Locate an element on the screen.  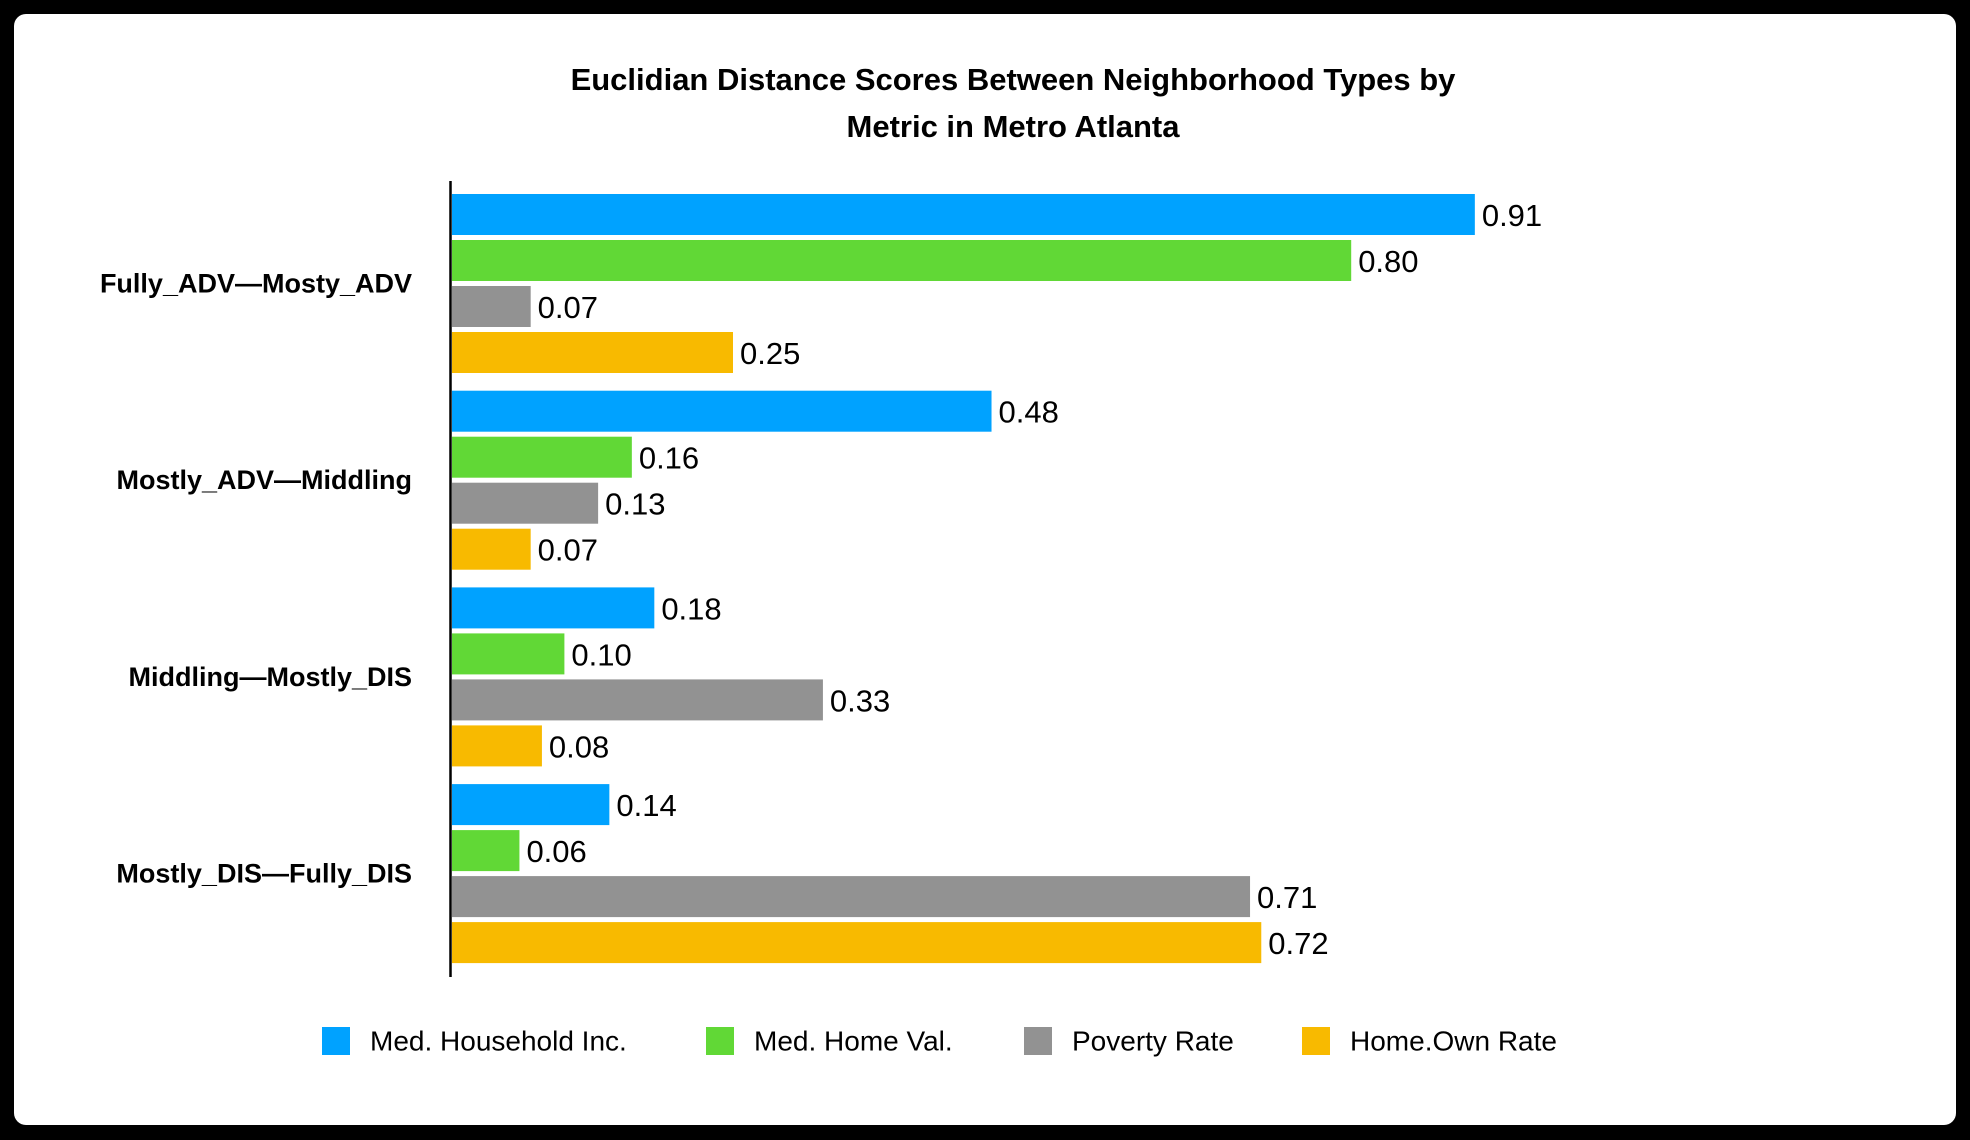
data-label: 0.71 is located at coordinates (1287, 897).